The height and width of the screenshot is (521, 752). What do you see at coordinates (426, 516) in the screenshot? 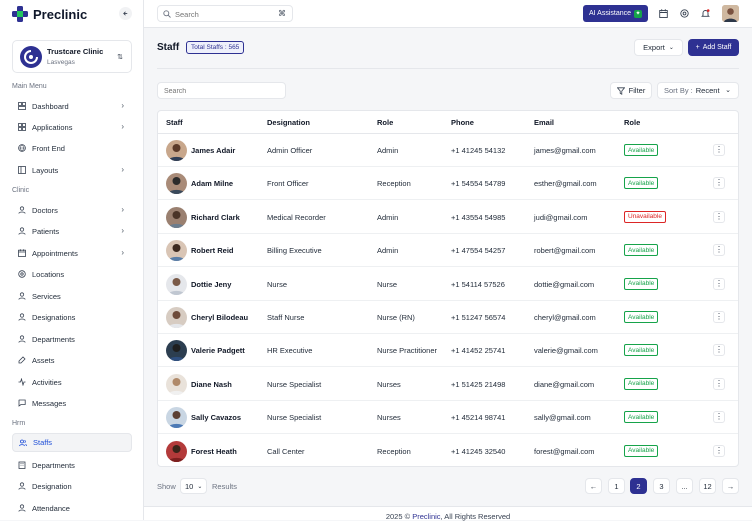
I see `footer-brand-link: Preclinic` at bounding box center [426, 516].